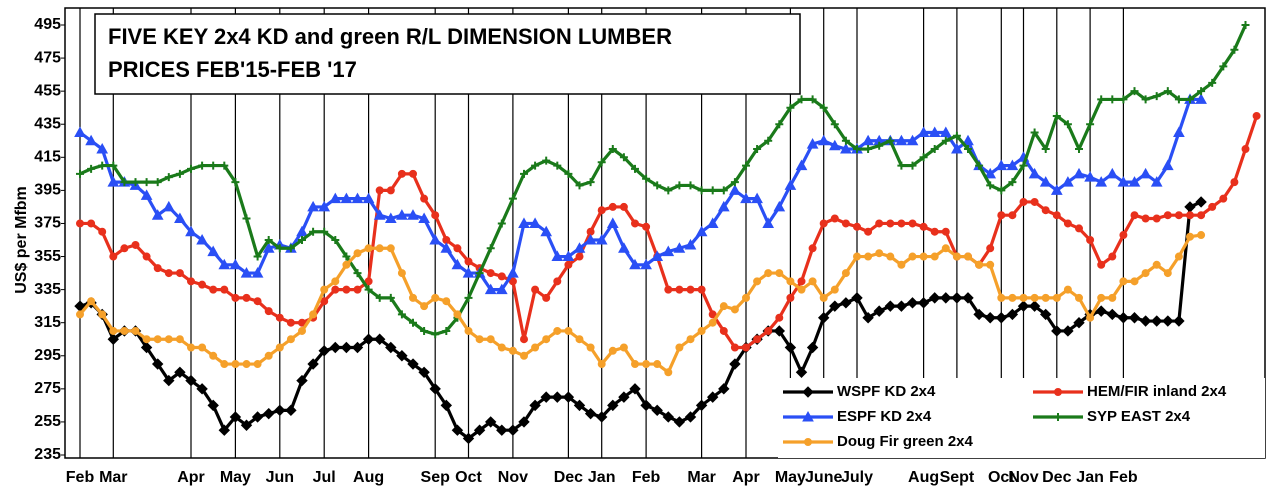 This screenshot has height=489, width=1270. What do you see at coordinates (47, 256) in the screenshot?
I see `y-tick-label: 355` at bounding box center [47, 256].